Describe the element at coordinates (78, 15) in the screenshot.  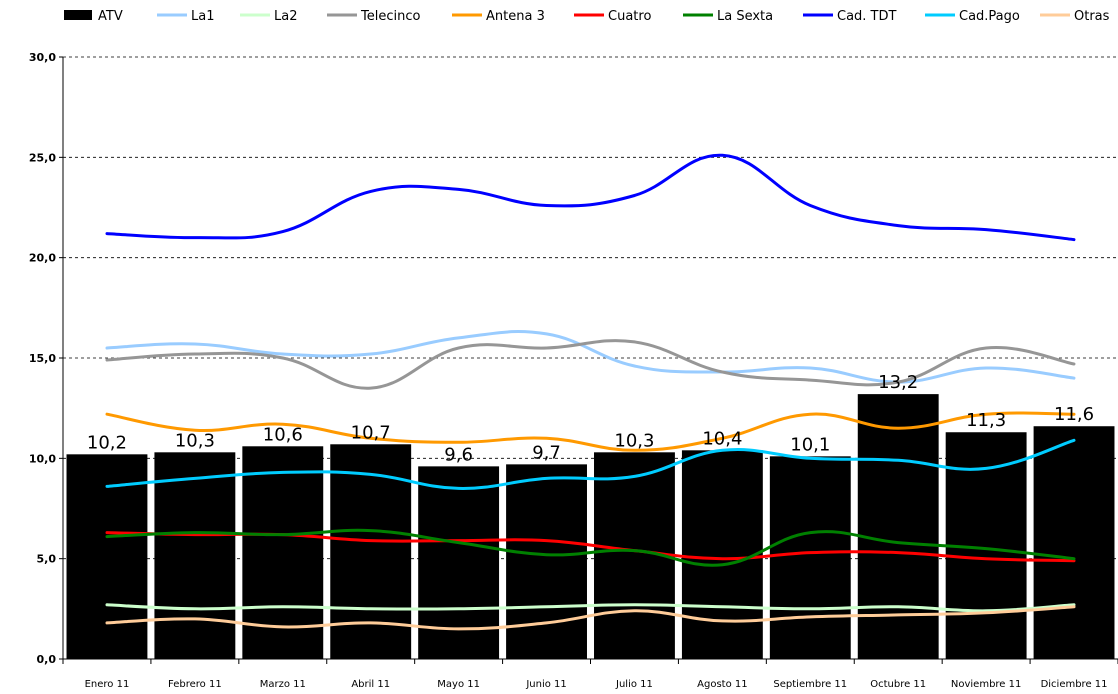
I see `legend-swatch` at that location.